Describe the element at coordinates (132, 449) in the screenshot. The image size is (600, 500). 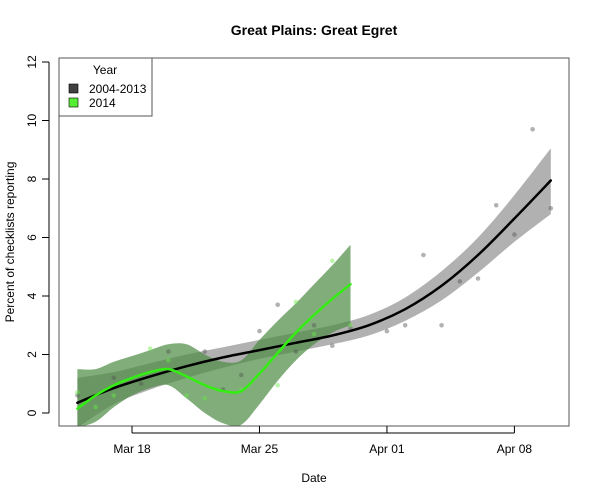
I see `x-tick-label: Mar 18` at that location.